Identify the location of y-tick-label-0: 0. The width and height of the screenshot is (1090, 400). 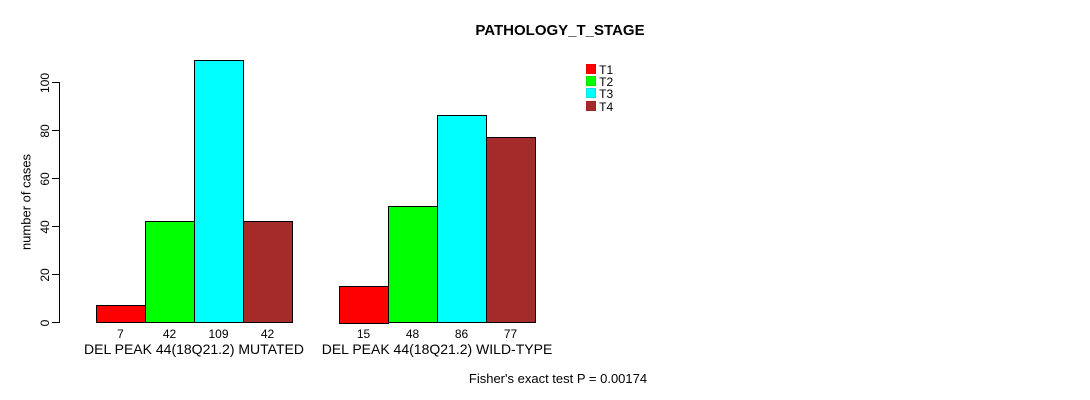
(45, 322).